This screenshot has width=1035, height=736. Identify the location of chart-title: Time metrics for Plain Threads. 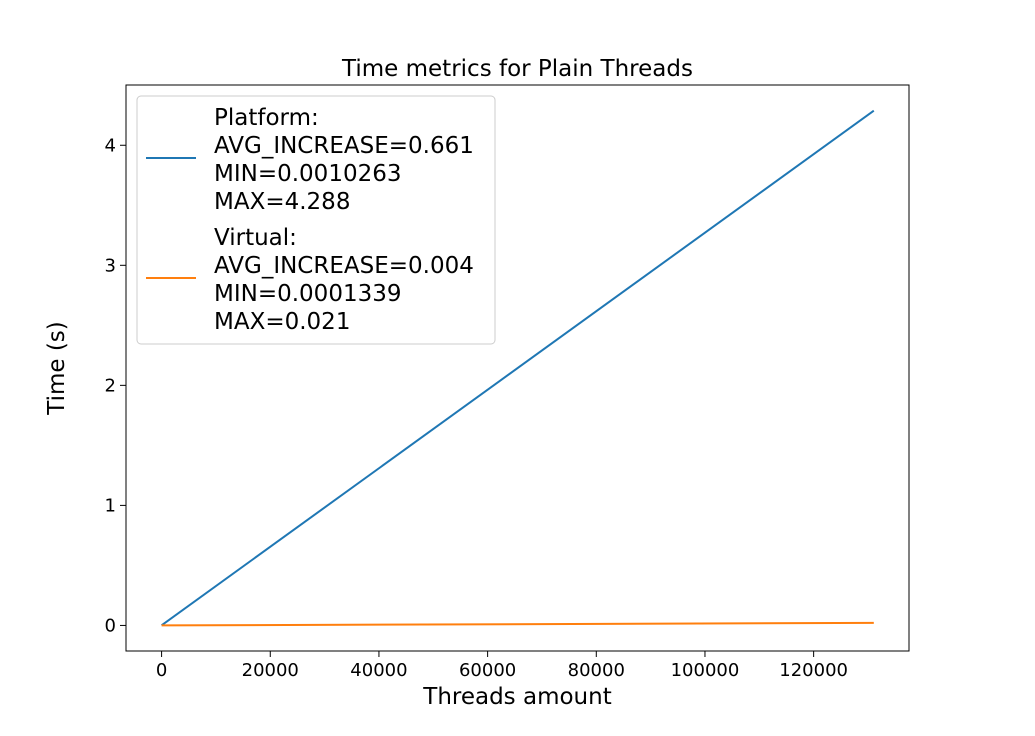
(517, 69).